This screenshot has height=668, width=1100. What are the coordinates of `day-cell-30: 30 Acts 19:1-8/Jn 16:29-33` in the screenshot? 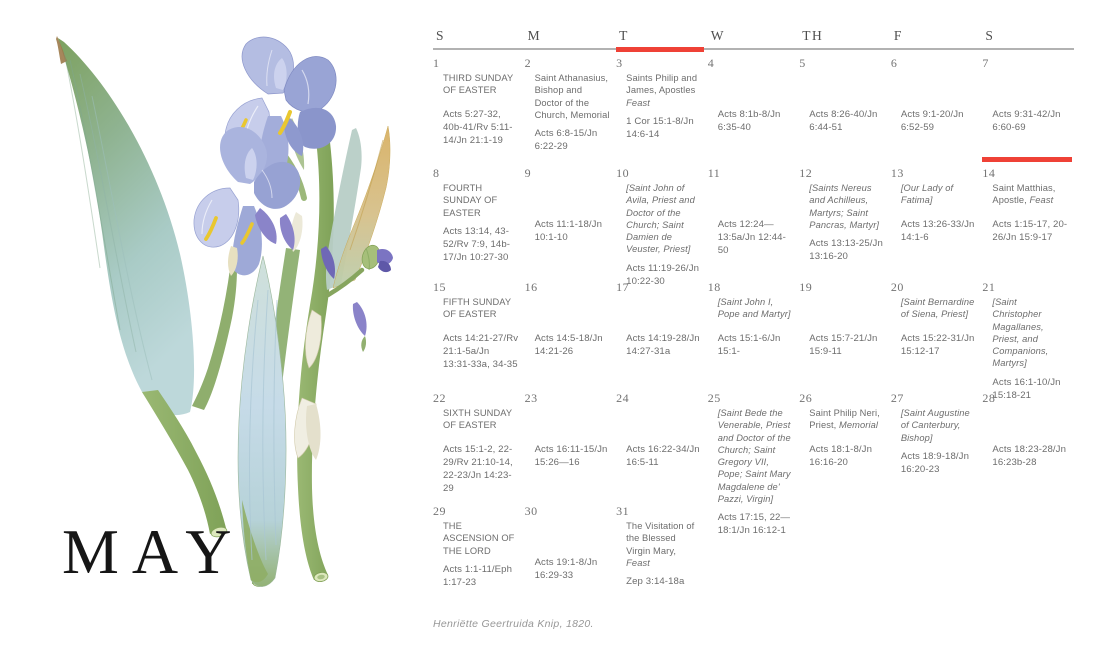 It's located at (571, 560).